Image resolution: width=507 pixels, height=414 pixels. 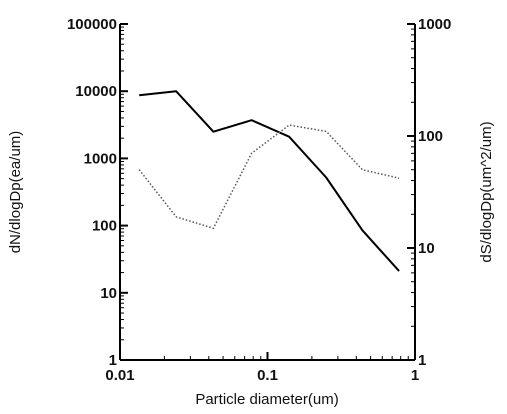 I want to click on x-tick-label: 1, so click(x=415, y=375).